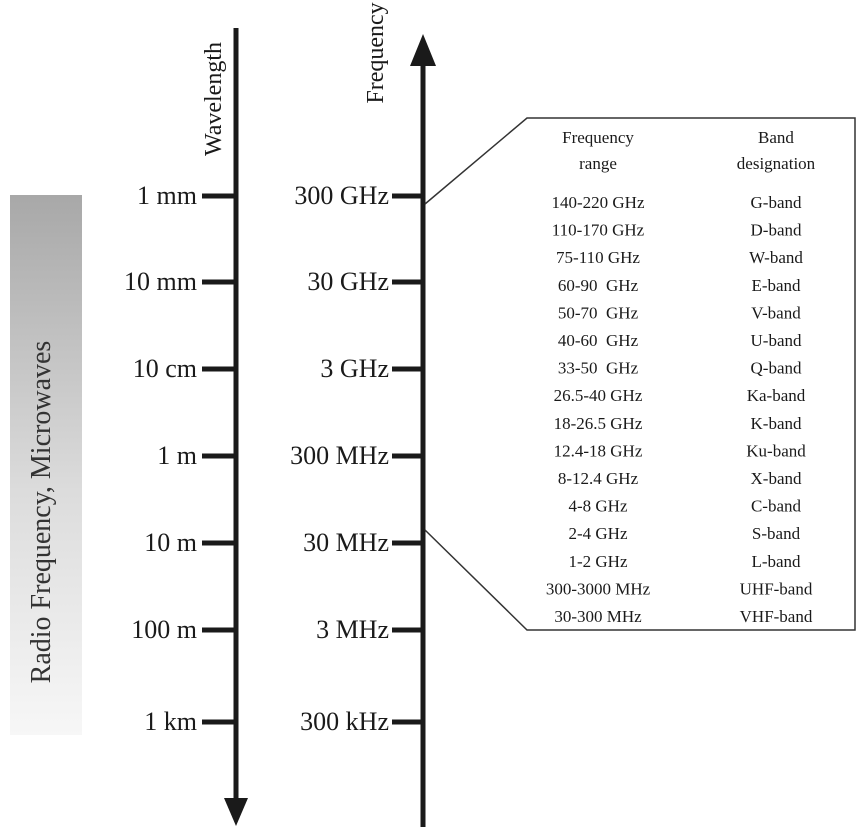 The image size is (865, 827). Describe the element at coordinates (160, 281) in the screenshot. I see `wavelength-tick-label: 10 mm` at that location.